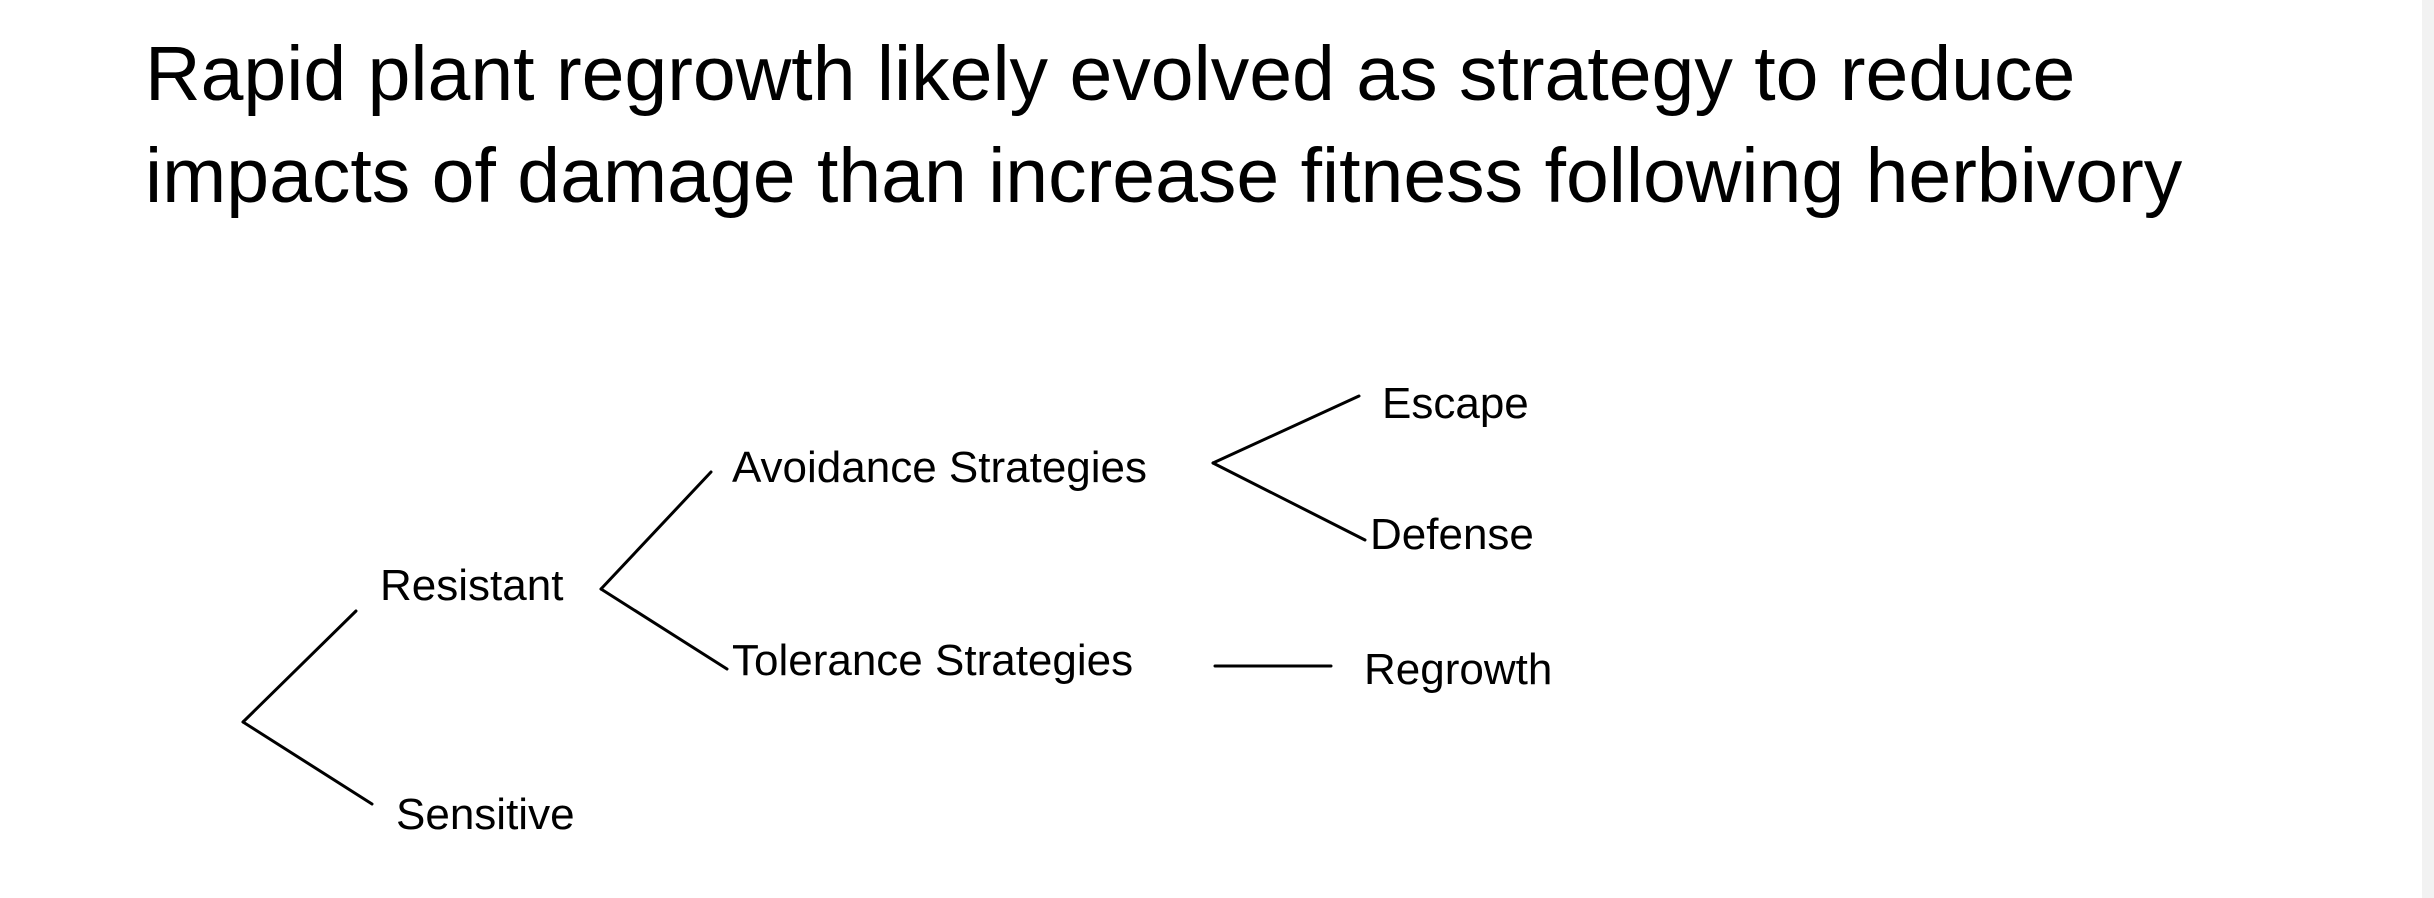  What do you see at coordinates (485, 814) in the screenshot?
I see `node-sensitive: Sensitive` at bounding box center [485, 814].